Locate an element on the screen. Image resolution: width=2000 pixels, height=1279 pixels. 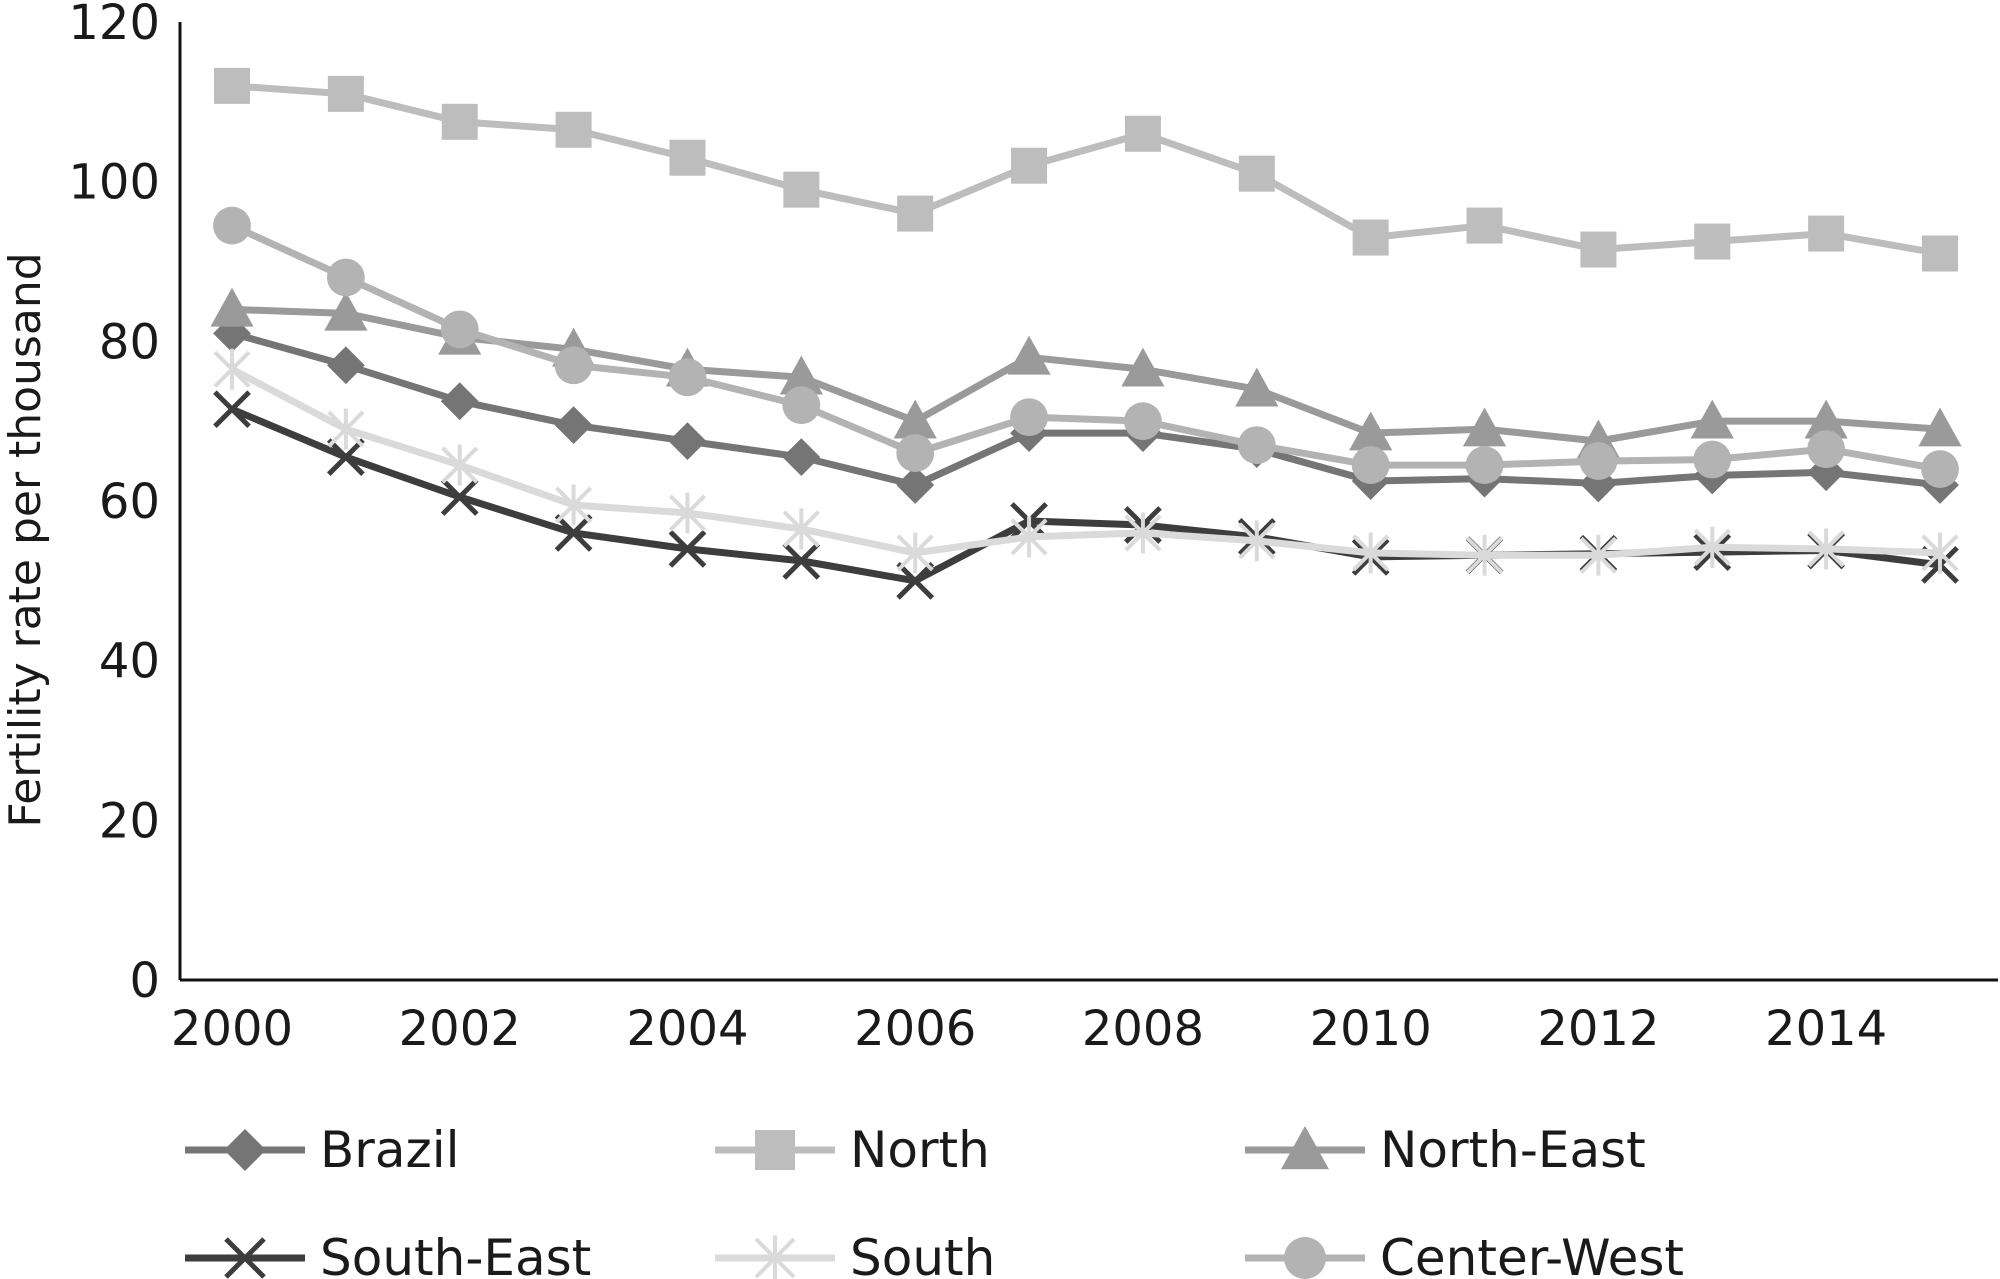
legend-item: South is located at coordinates (855, 1254).